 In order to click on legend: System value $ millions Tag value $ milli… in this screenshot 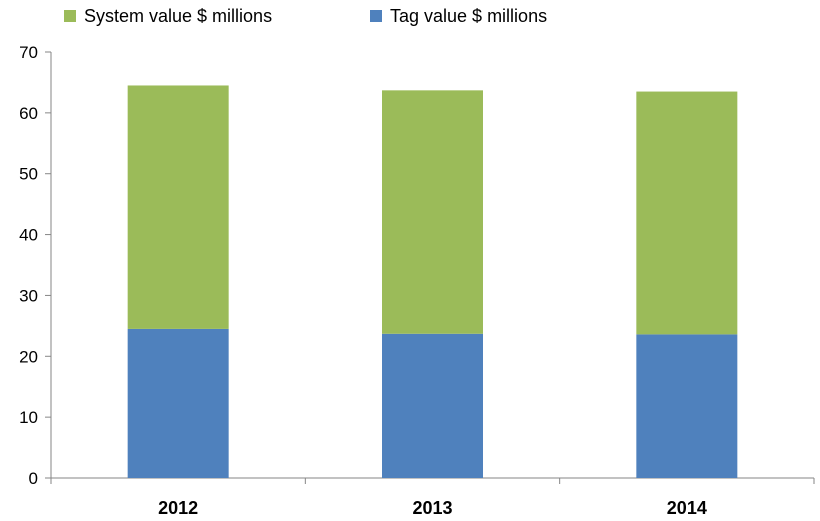, I will do `click(305, 16)`.